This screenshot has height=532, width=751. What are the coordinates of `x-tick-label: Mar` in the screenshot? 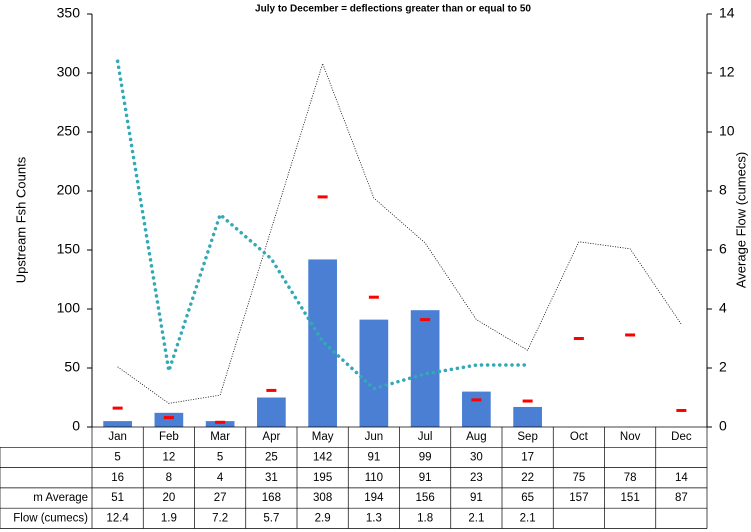 It's located at (220, 437).